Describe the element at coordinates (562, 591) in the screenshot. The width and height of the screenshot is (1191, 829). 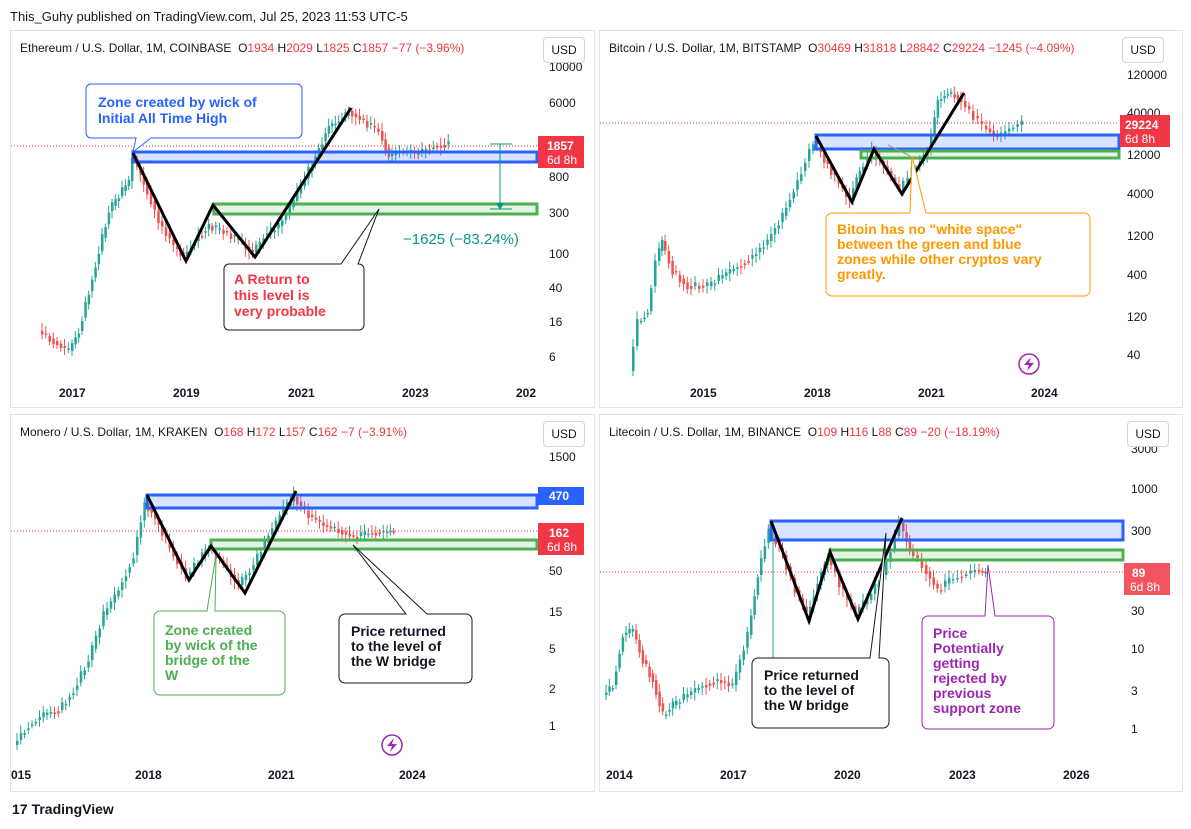
I see `y-axis: 1500 50 15 5 2 1` at that location.